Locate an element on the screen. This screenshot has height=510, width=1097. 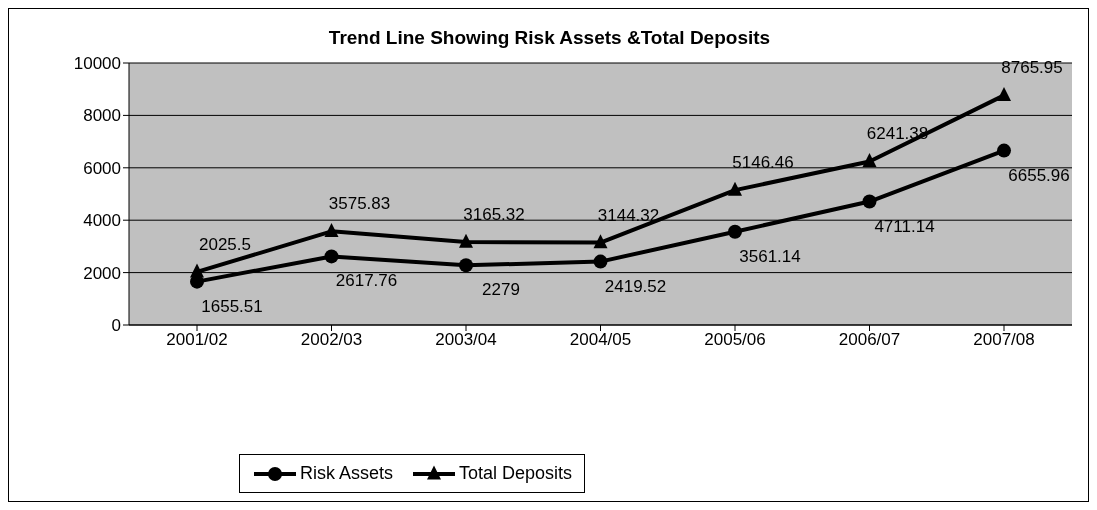
y-tick-label: 6000 is located at coordinates (102, 168).